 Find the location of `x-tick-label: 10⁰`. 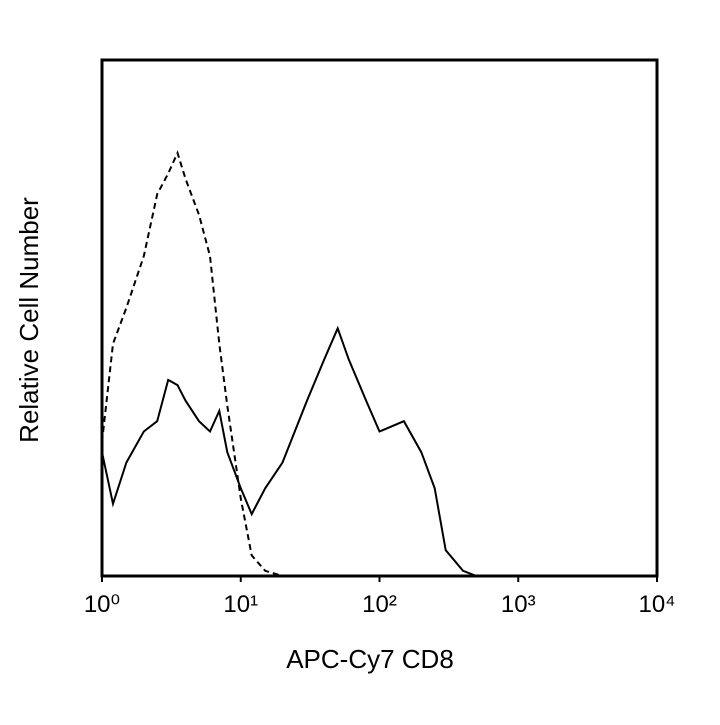

x-tick-label: 10⁰ is located at coordinates (102, 604).